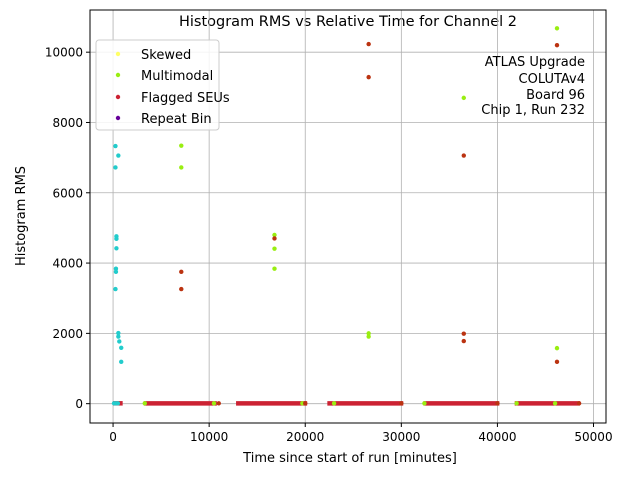 This screenshot has width=640, height=480. I want to click on x-axis: 0 10000 20000 30000 40000 50000, so click(361, 433).